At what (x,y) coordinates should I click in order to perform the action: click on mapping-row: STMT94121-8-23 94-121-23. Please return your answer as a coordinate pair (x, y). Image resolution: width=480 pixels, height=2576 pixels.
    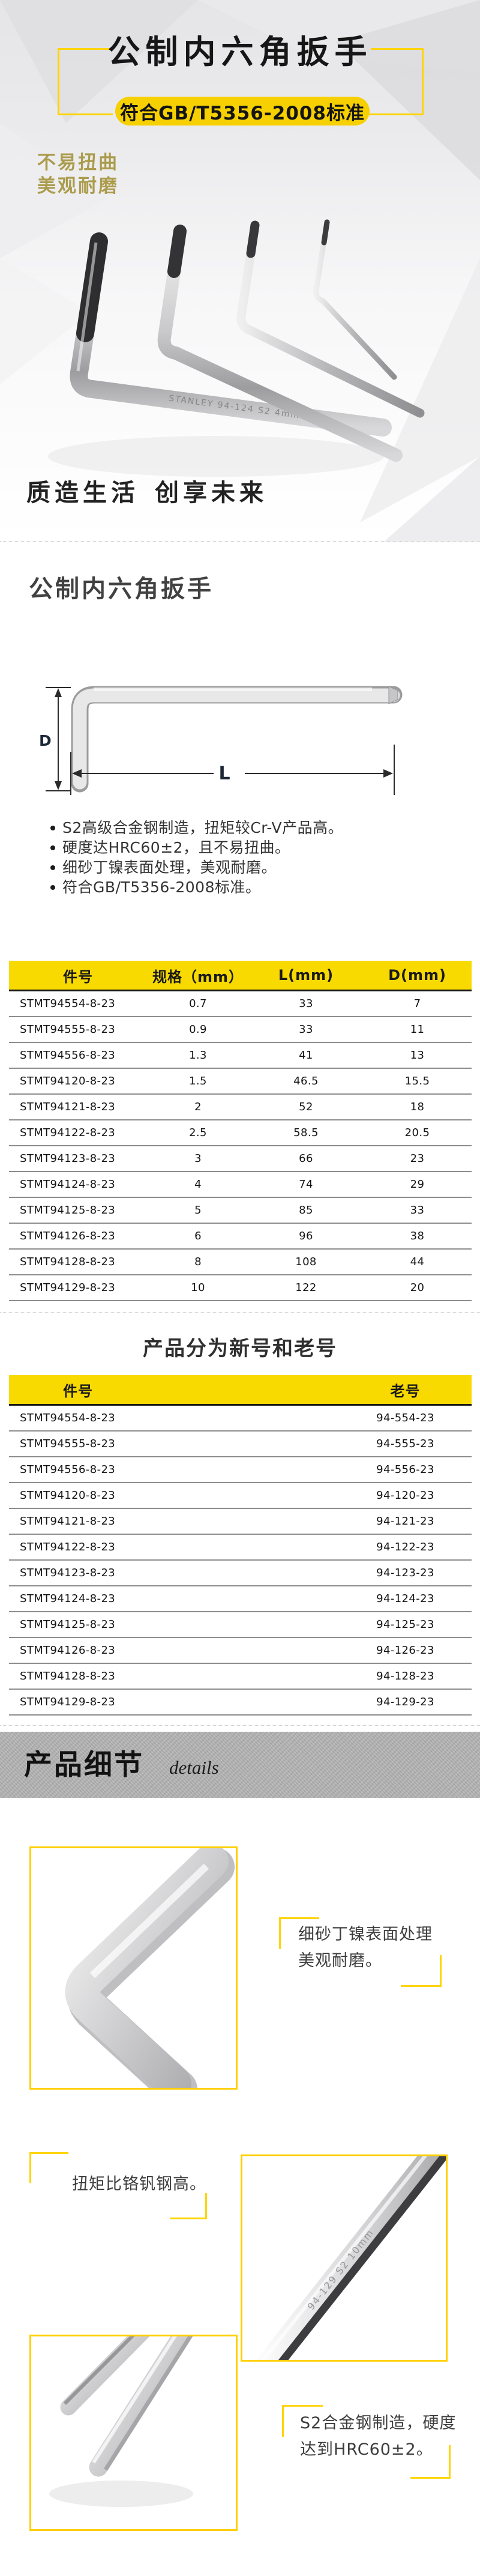
    Looking at the image, I should click on (240, 1521).